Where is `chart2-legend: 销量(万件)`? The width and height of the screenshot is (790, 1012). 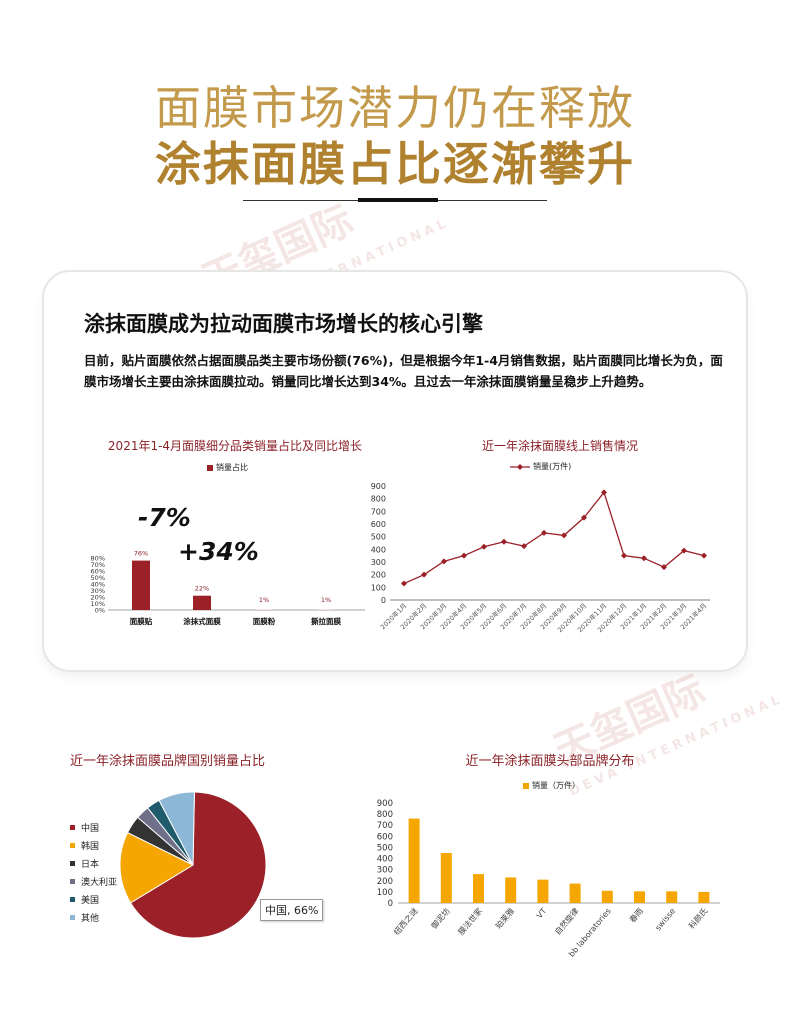
chart2-legend: 销量(万件) is located at coordinates (540, 466).